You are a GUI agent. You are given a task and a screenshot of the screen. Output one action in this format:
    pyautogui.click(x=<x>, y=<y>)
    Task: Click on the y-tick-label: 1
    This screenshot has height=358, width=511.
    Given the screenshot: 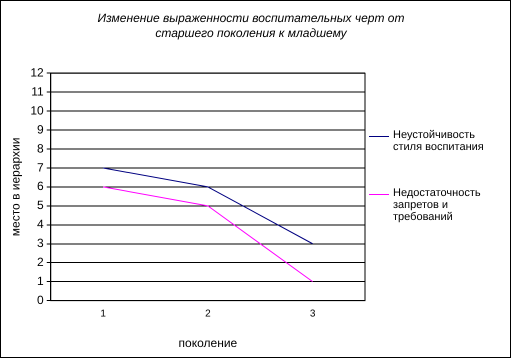 What is the action you would take?
    pyautogui.click(x=40, y=281)
    